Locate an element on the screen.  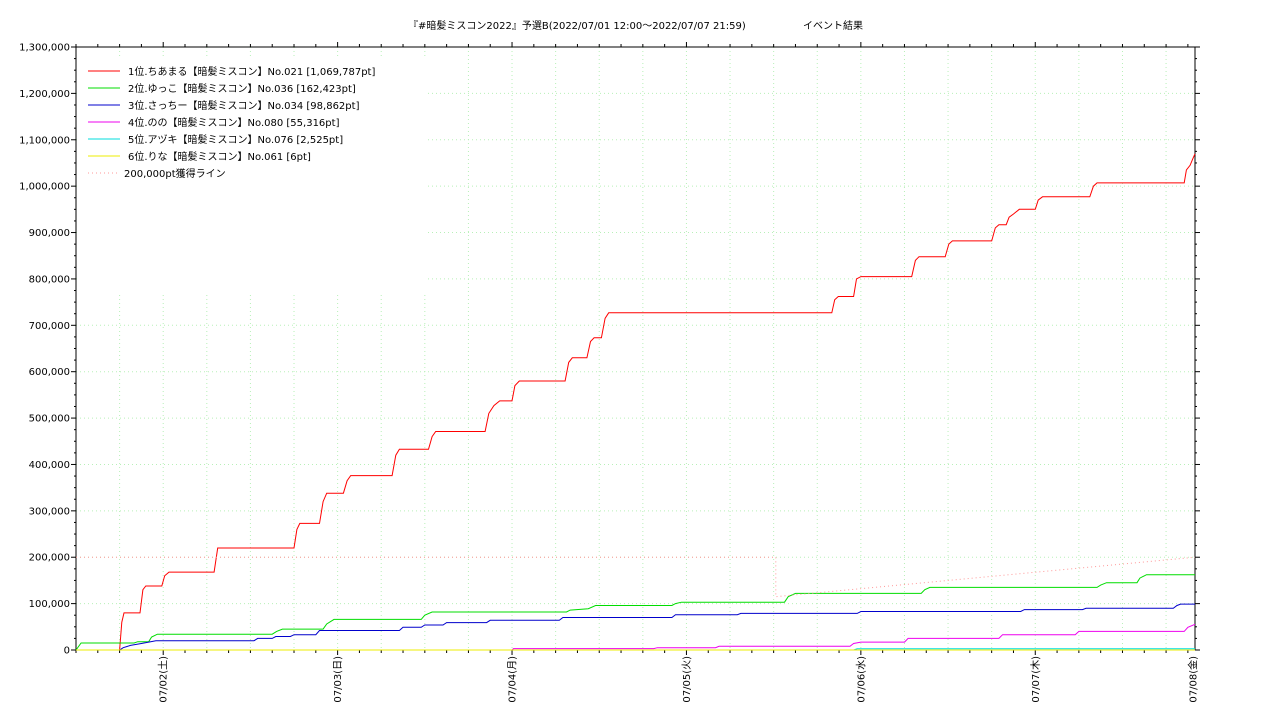
legend-label: 1位.ちあまる【暗髪ミスコン】No.021 [1,069,787pt] is located at coordinates (251, 71).